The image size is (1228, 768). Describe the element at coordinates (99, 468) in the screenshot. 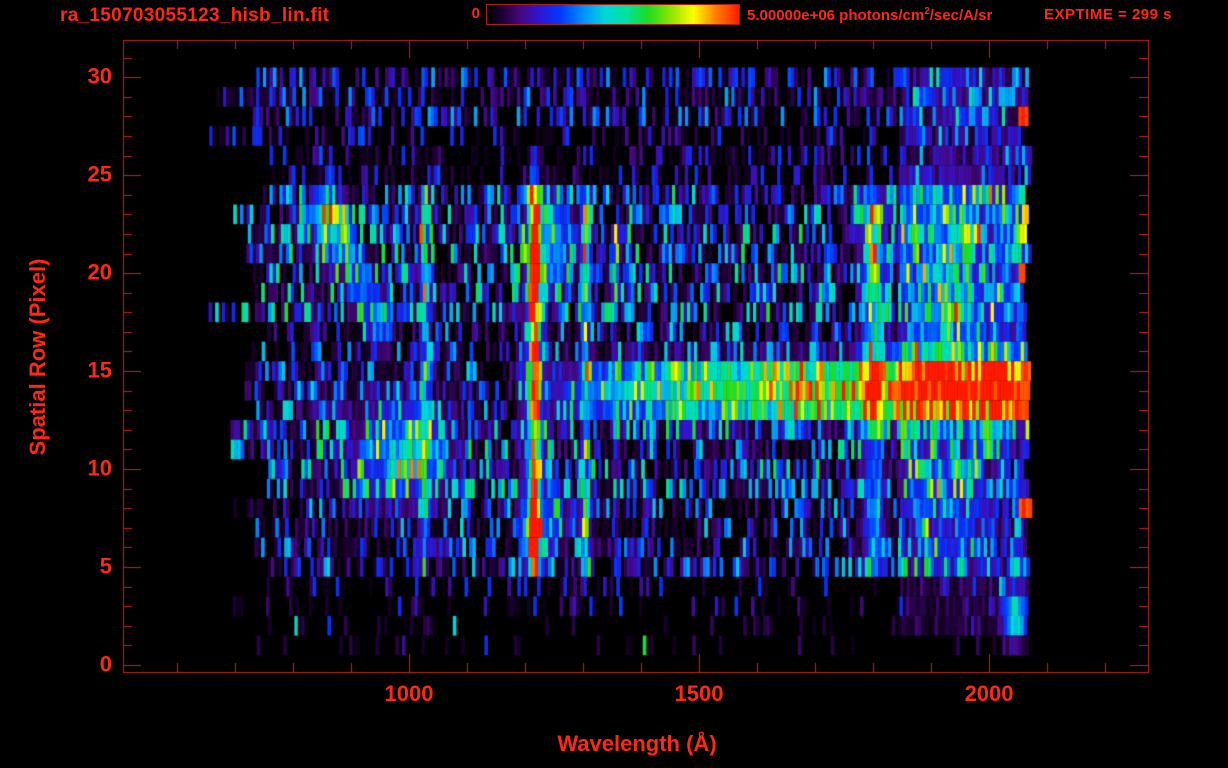

I see `y-tick-label: 10` at that location.